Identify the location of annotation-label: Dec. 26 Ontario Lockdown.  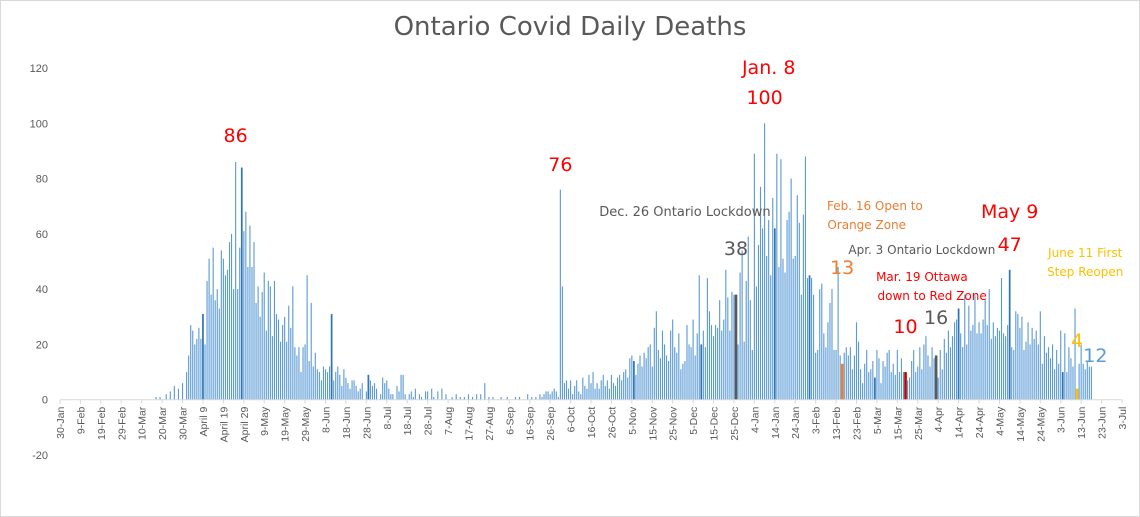
(684, 212).